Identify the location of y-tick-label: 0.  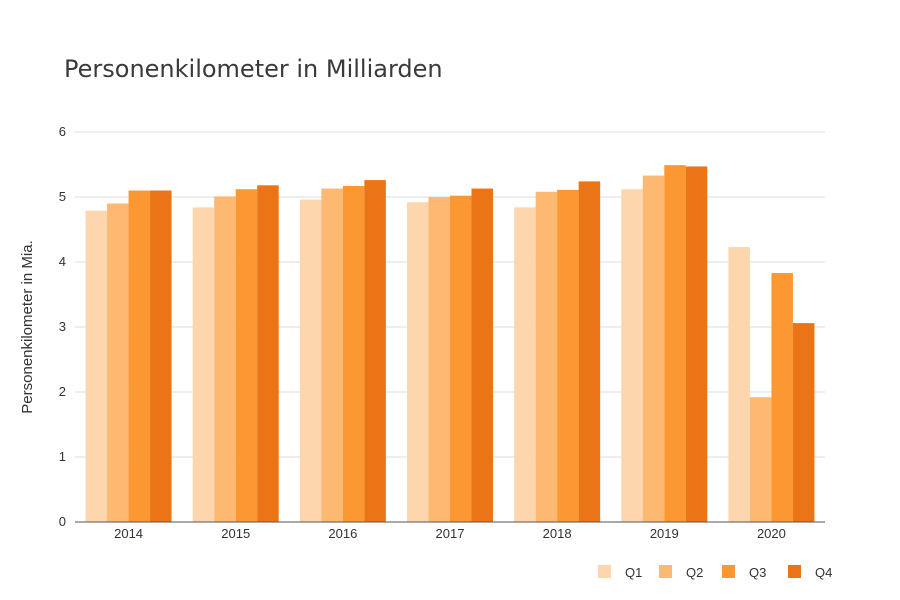
(62, 521).